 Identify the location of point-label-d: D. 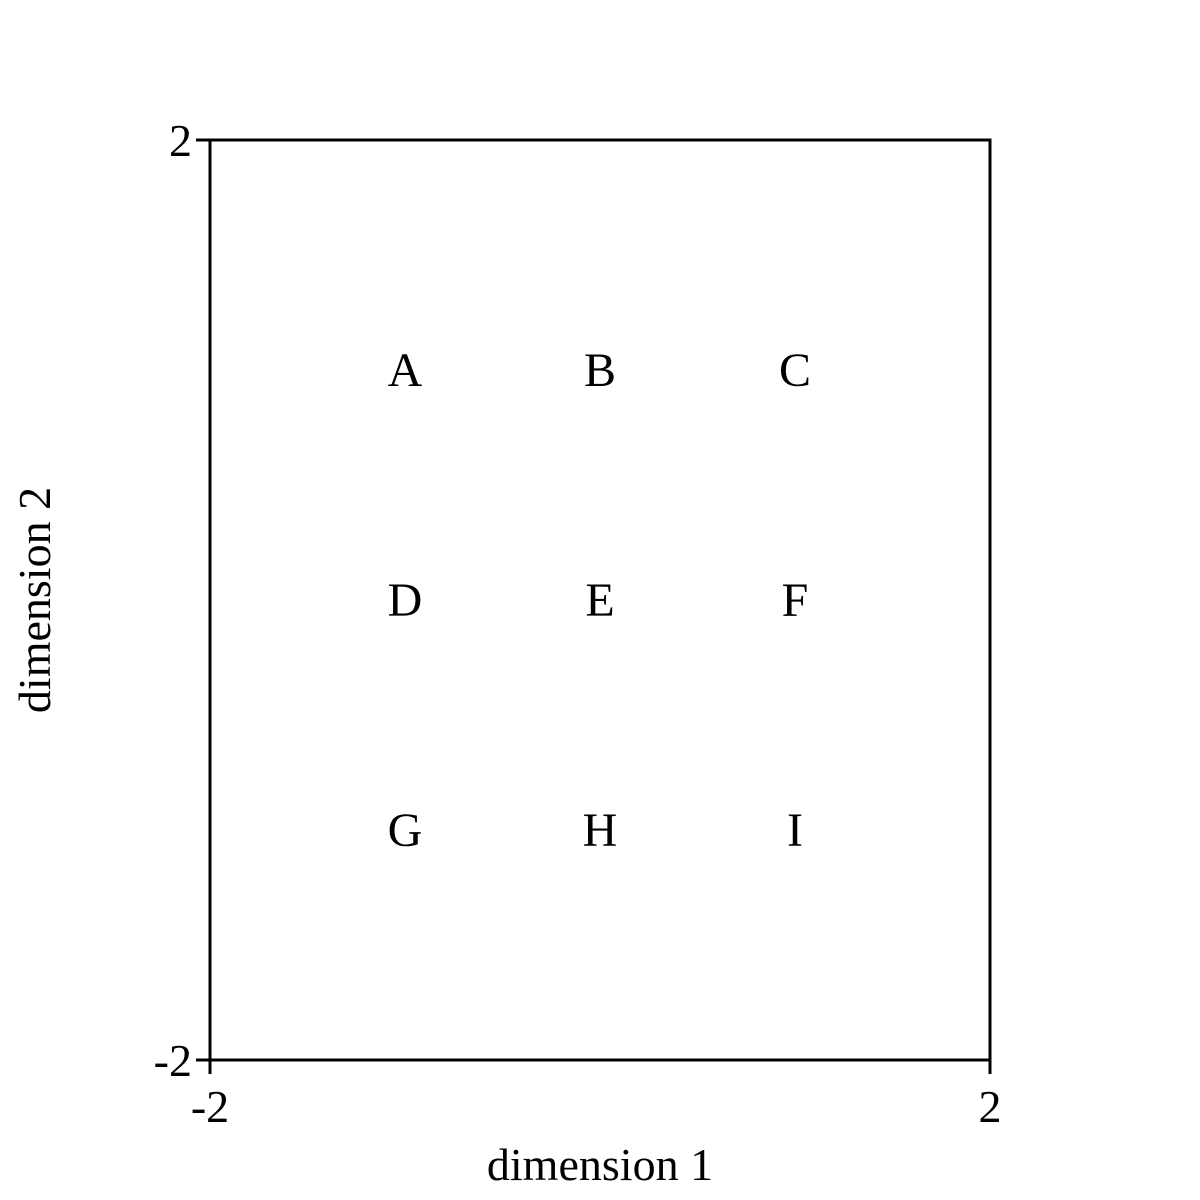
(405, 600).